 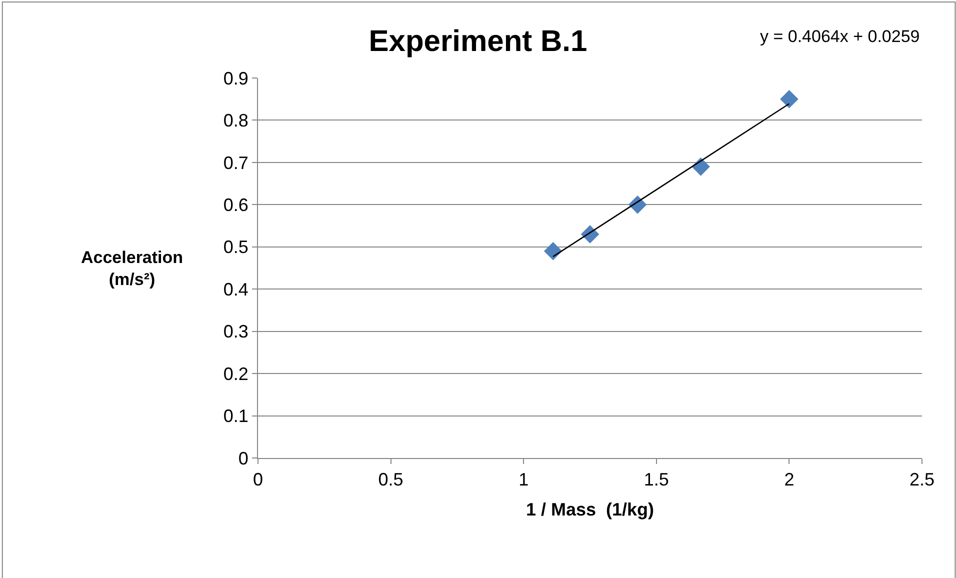 I want to click on x-tick-label: 0.5, so click(x=391, y=480).